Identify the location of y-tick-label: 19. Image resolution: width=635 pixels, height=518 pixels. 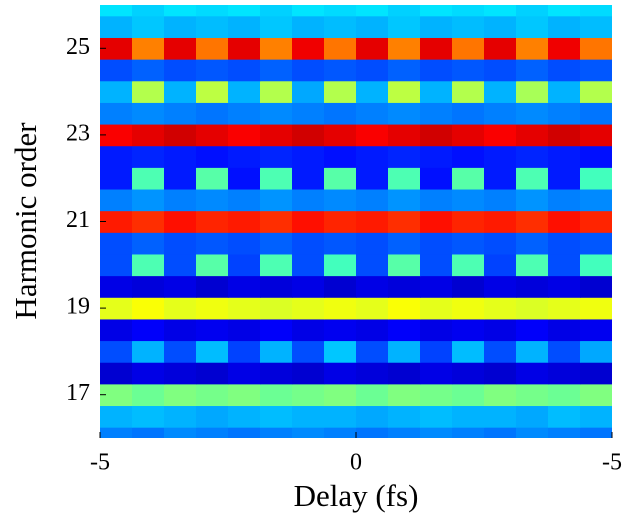
(78, 307).